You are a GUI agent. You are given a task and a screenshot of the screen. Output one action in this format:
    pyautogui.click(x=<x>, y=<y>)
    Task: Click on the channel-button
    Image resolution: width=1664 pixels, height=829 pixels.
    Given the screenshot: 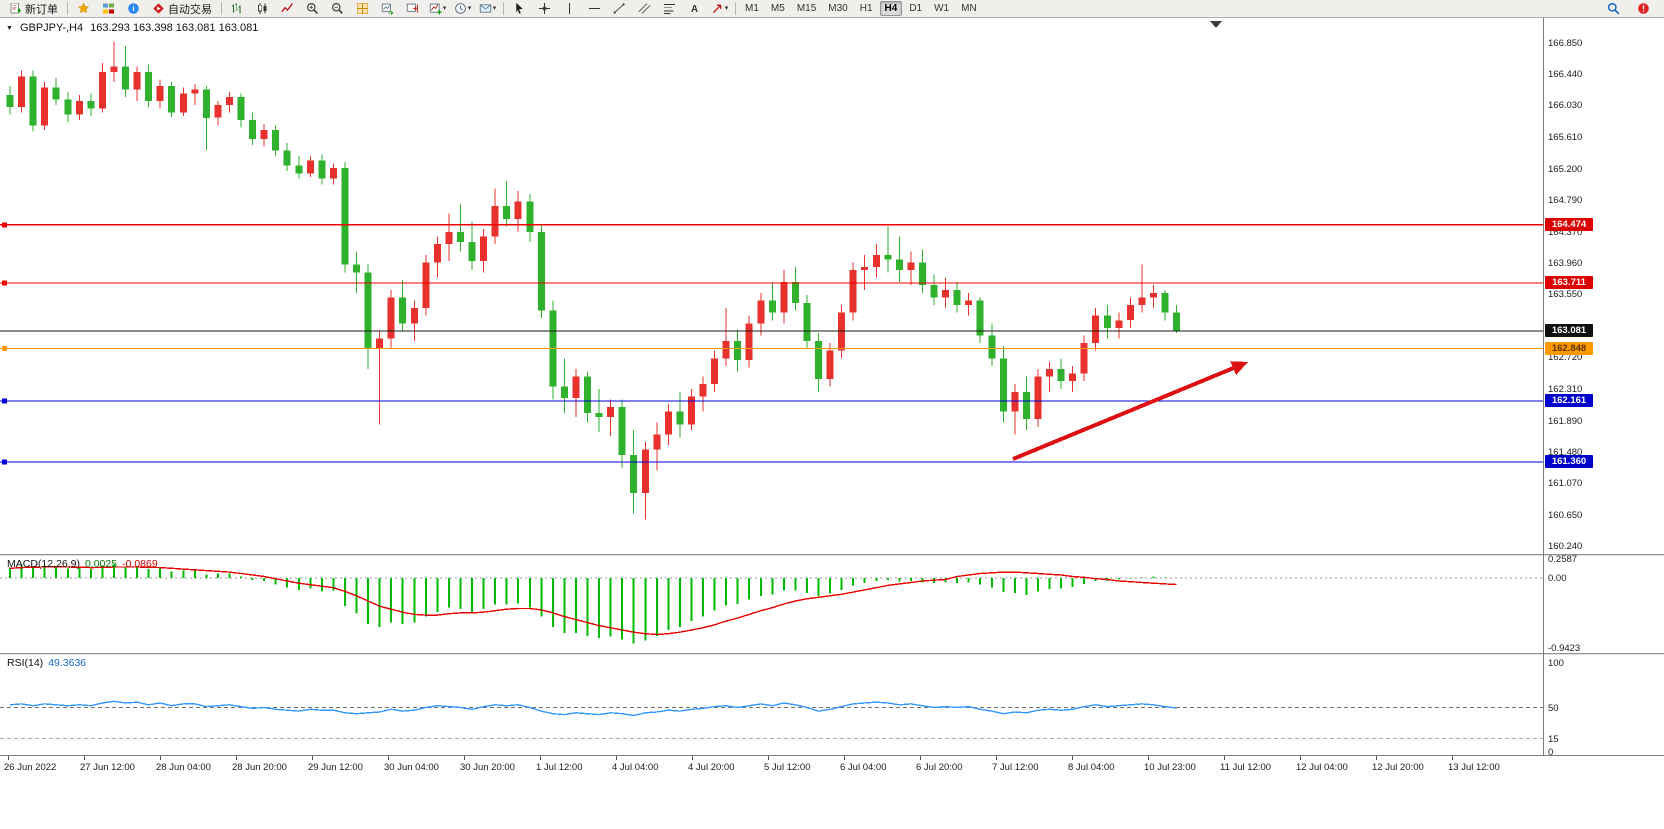 What is the action you would take?
    pyautogui.click(x=644, y=9)
    